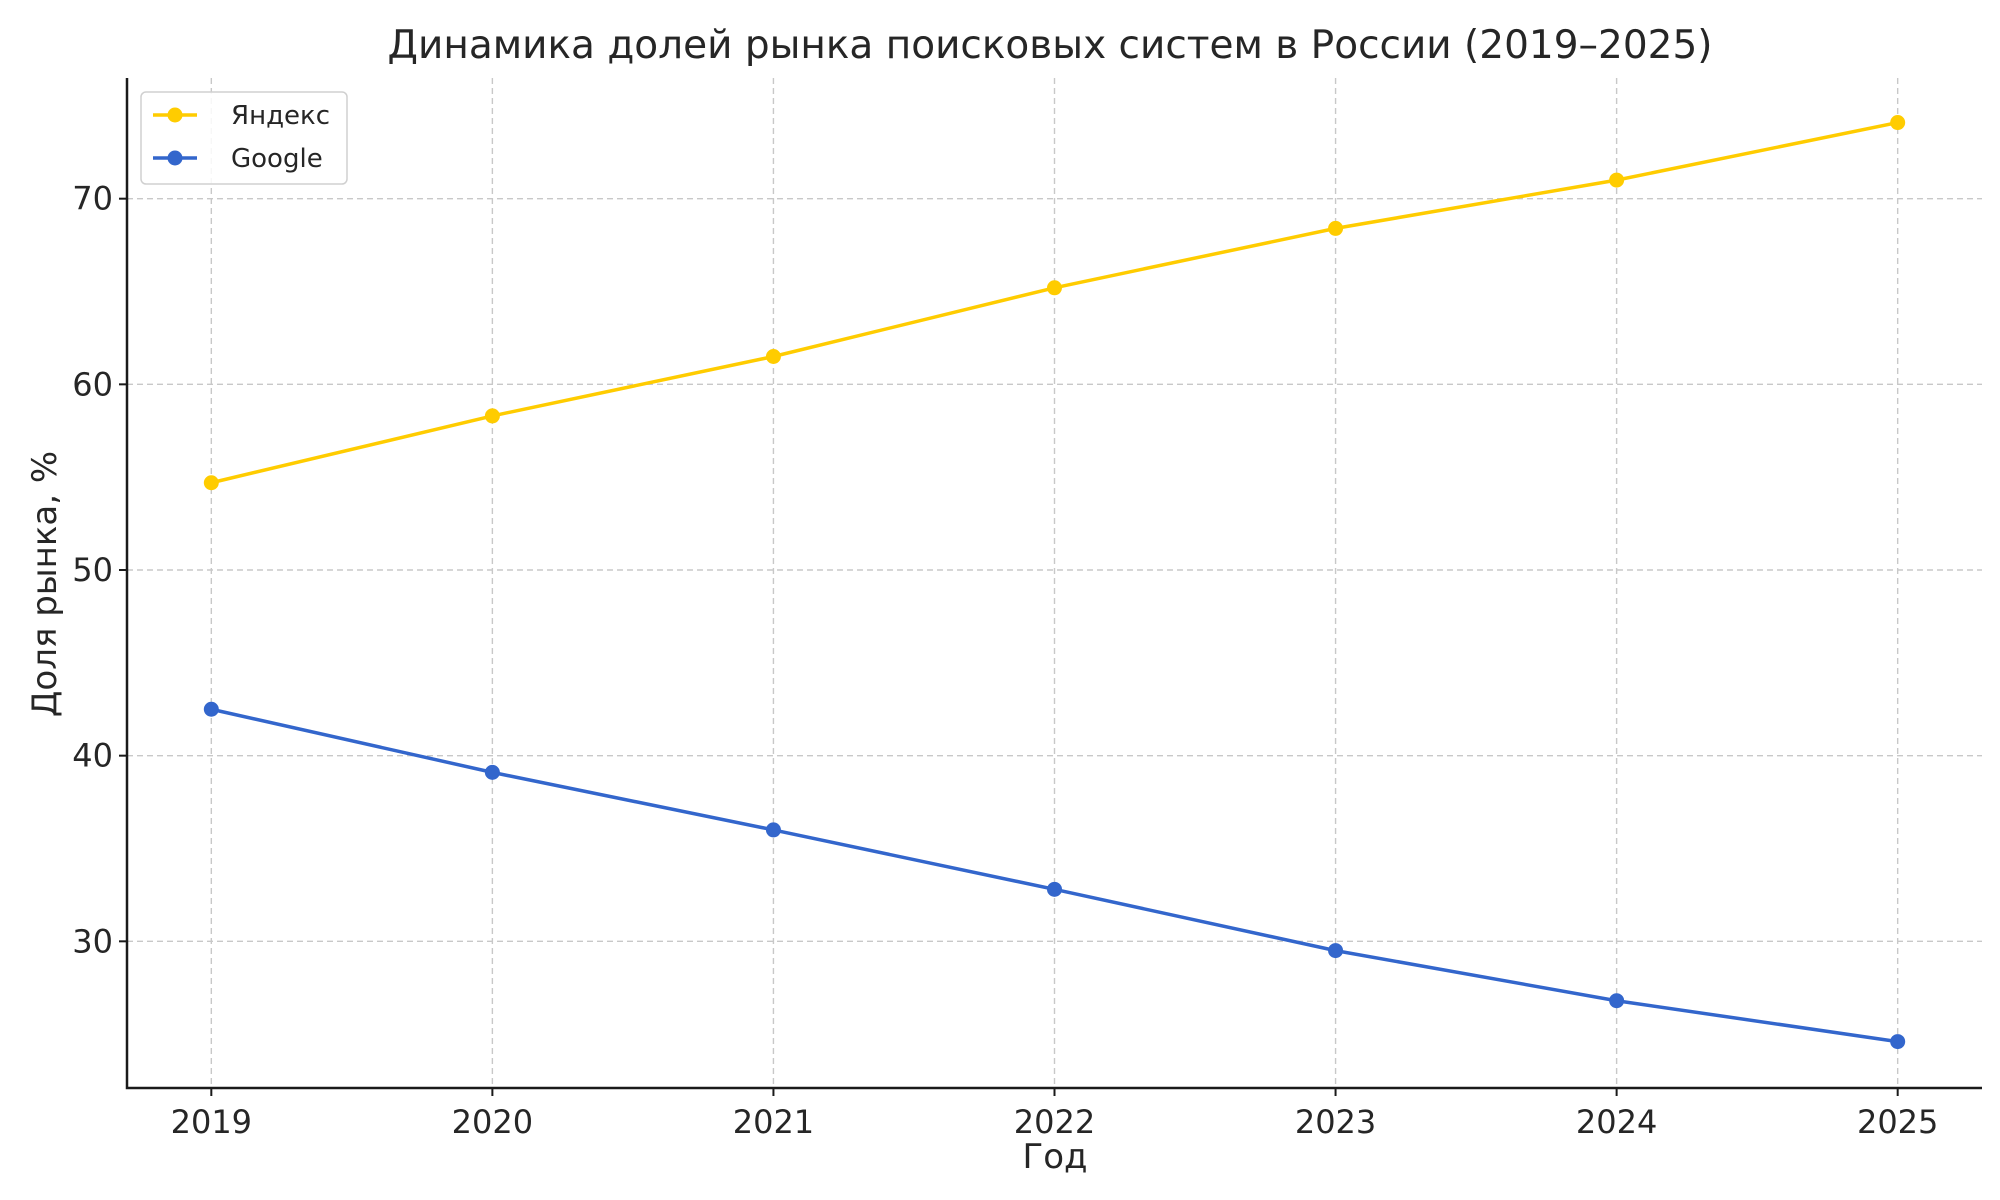 This screenshot has height=1200, width=2000. Describe the element at coordinates (492, 1122) in the screenshot. I see `x-tick-label: 2020` at that location.